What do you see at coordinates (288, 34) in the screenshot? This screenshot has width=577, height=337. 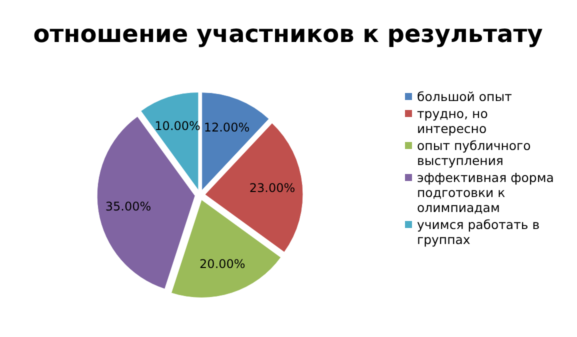 I see `chart-title: отношение участников к результату` at bounding box center [288, 34].